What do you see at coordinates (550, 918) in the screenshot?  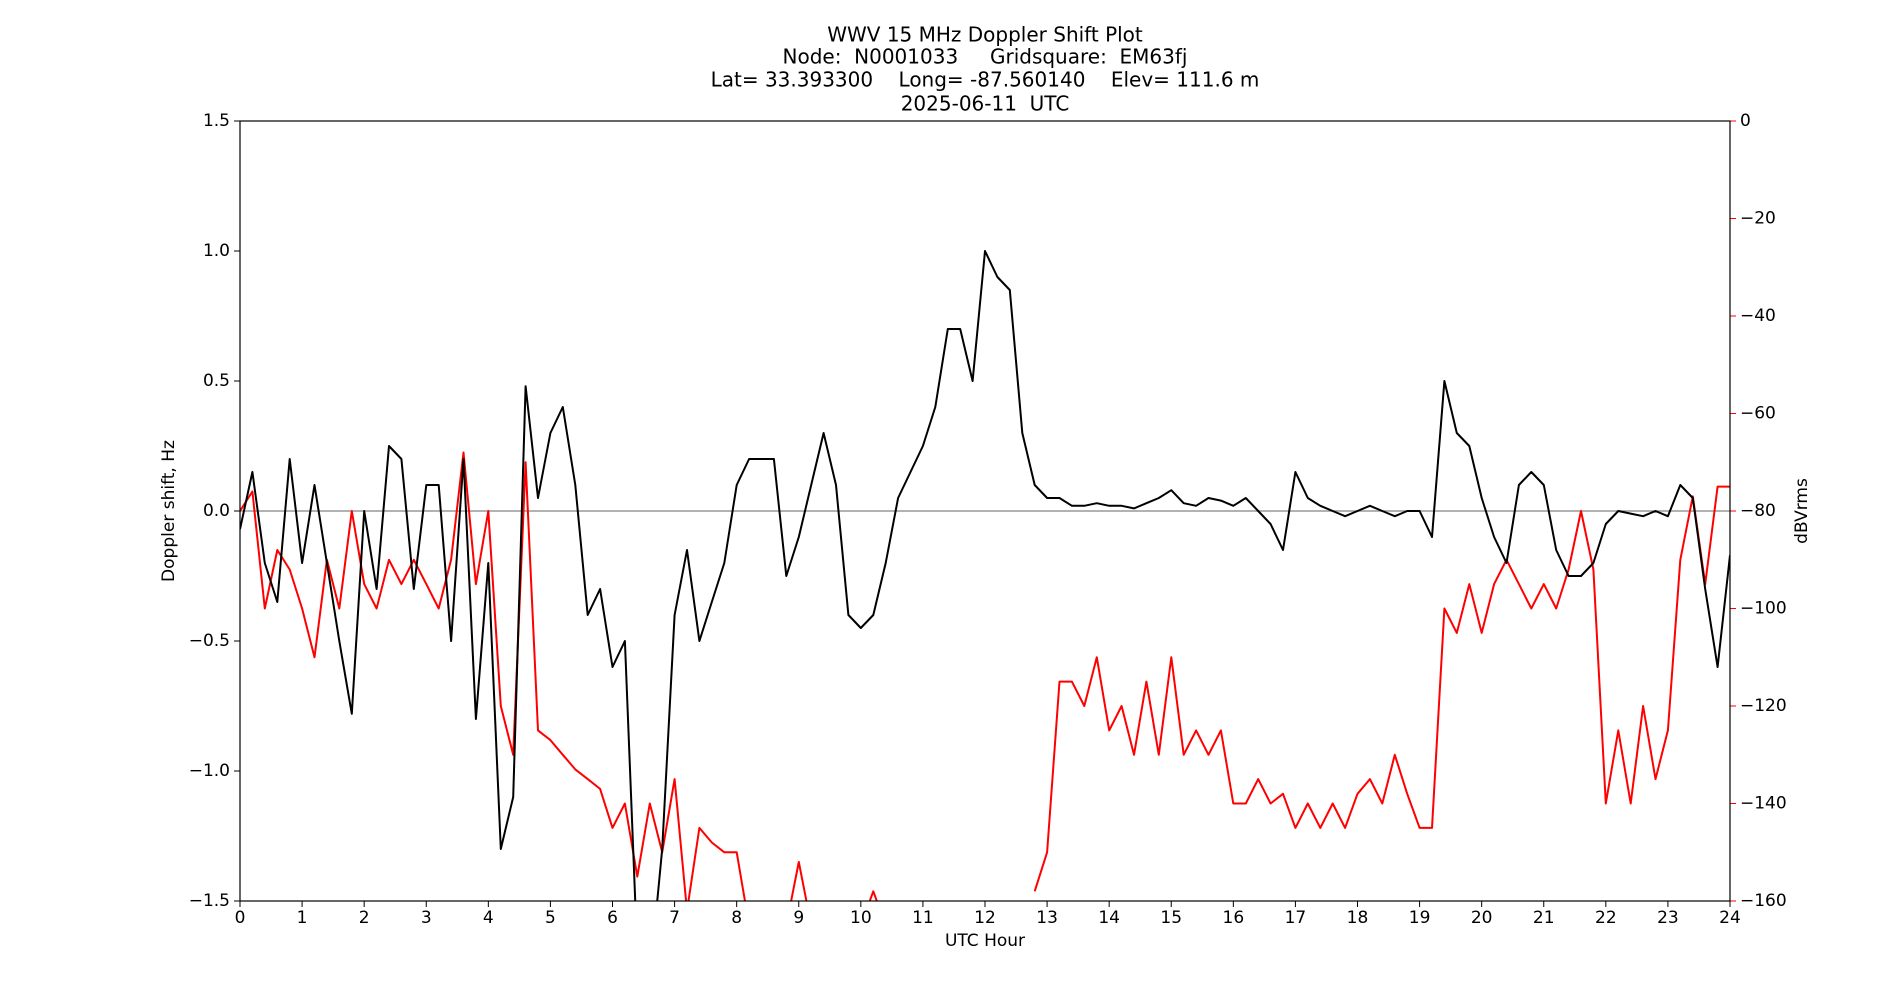 I see `x-tick-label: 5` at bounding box center [550, 918].